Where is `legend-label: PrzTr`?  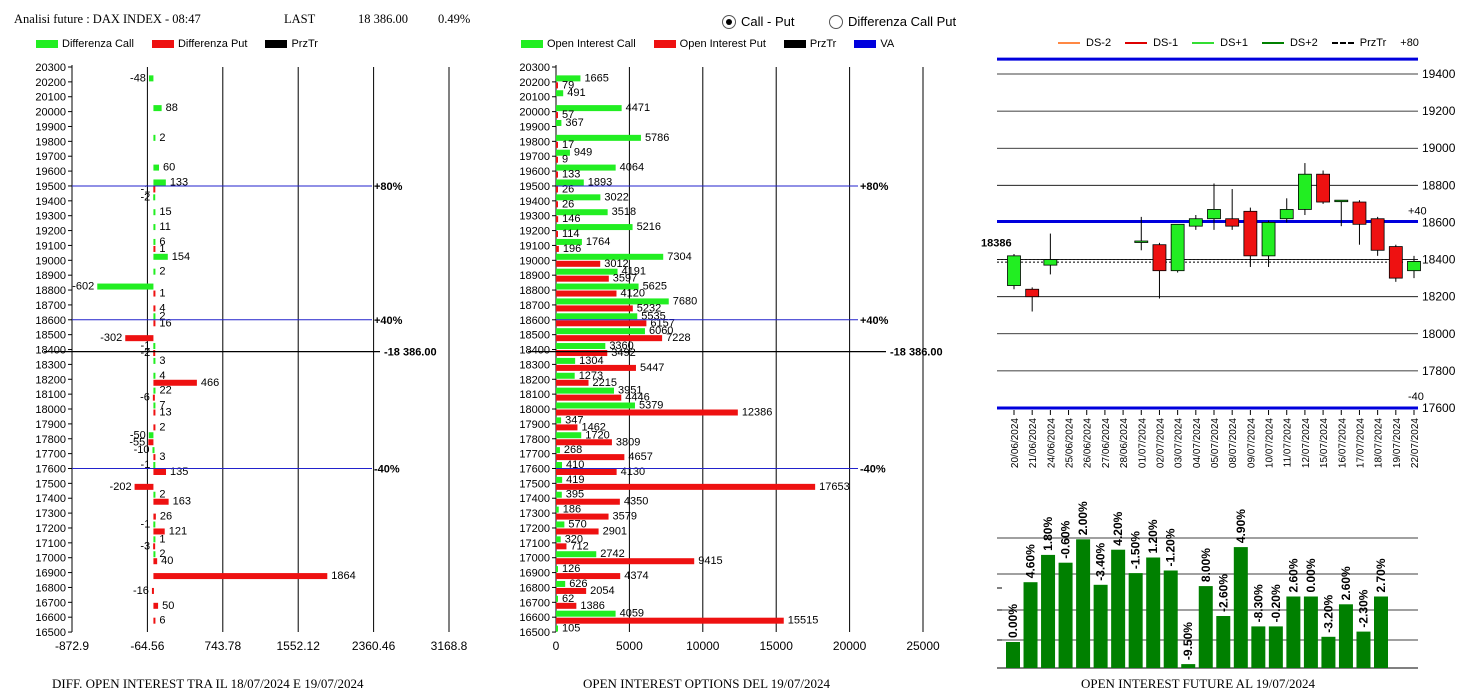 legend-label: PrzTr is located at coordinates (1373, 43).